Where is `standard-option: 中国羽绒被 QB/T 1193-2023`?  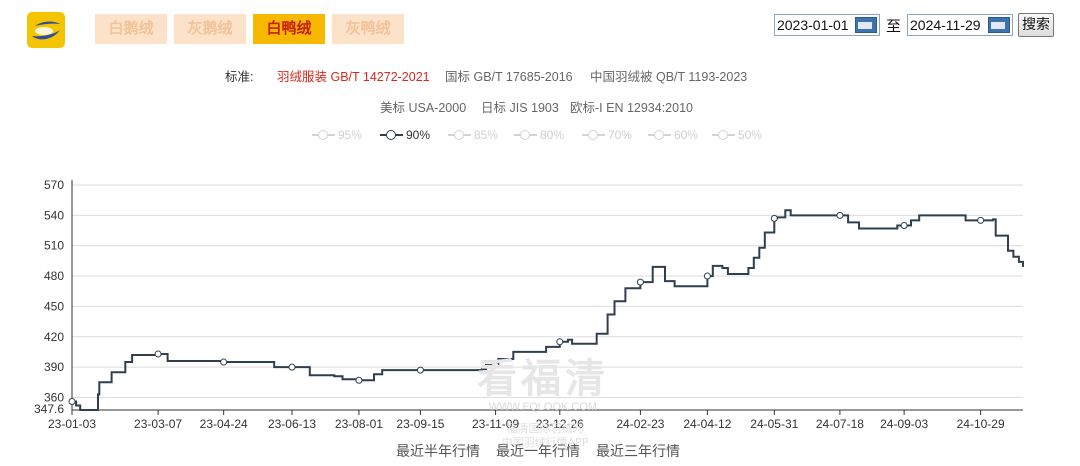 standard-option: 中国羽绒被 QB/T 1193-2023 is located at coordinates (669, 77).